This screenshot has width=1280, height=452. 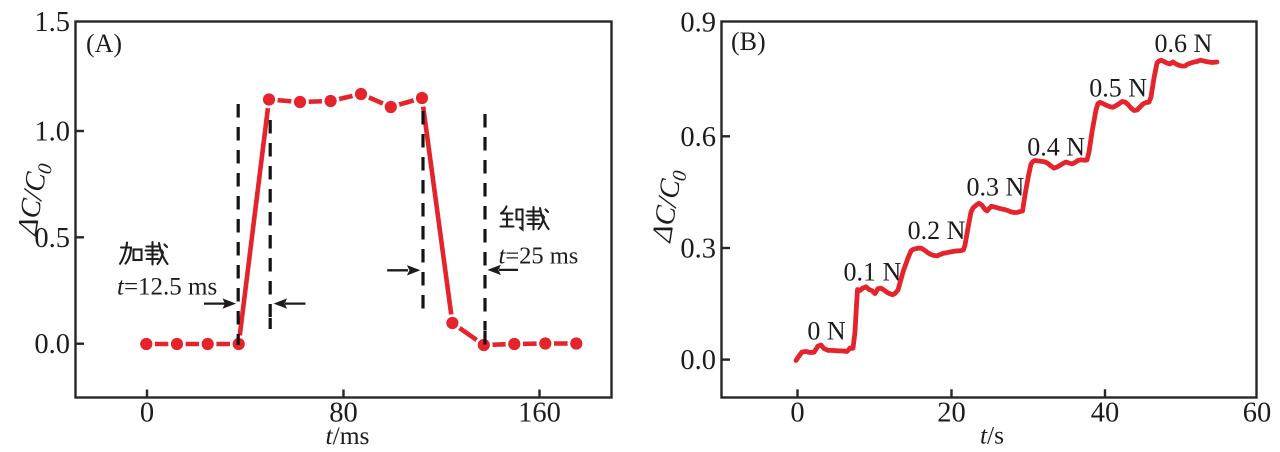 What do you see at coordinates (343, 413) in the screenshot?
I see `svg-text: 80` at bounding box center [343, 413].